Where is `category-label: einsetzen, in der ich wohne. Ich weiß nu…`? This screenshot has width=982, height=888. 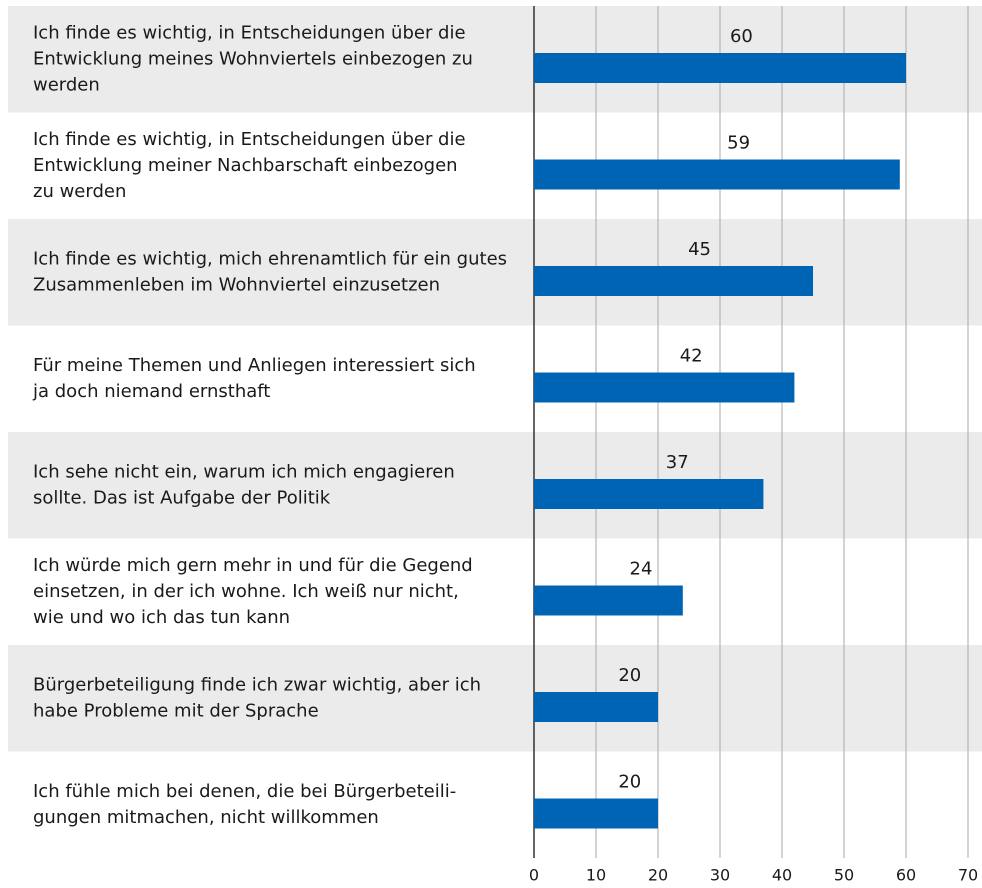
category-label: einsetzen, in der ich wohne. Ich weiß nu… is located at coordinates (246, 591).